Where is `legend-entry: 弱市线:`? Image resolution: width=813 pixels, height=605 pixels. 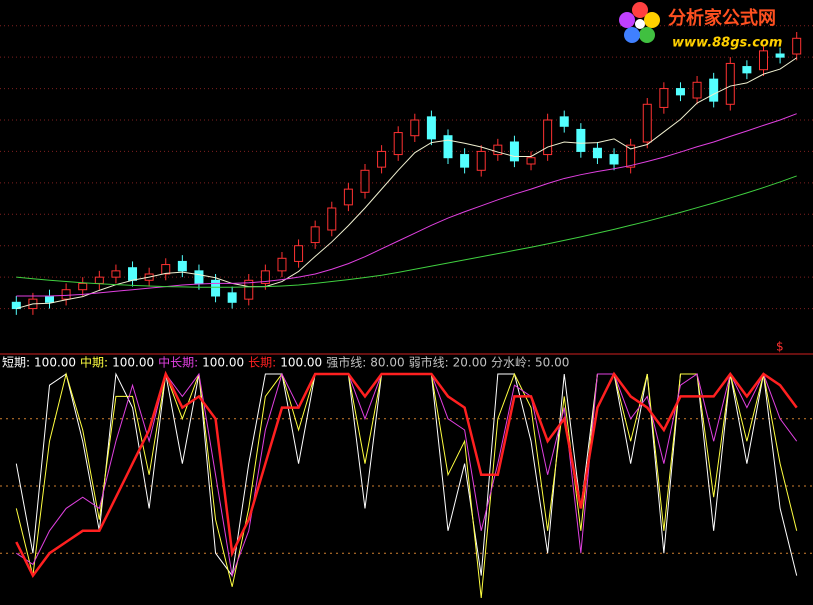
legend-entry: 弱市线: is located at coordinates (429, 362).